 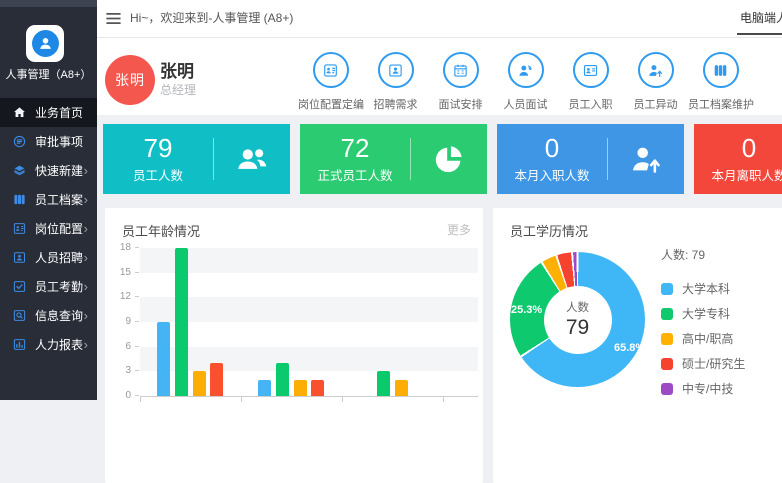 I want to click on sidebar-item-label: 人力报表, so click(x=59, y=345).